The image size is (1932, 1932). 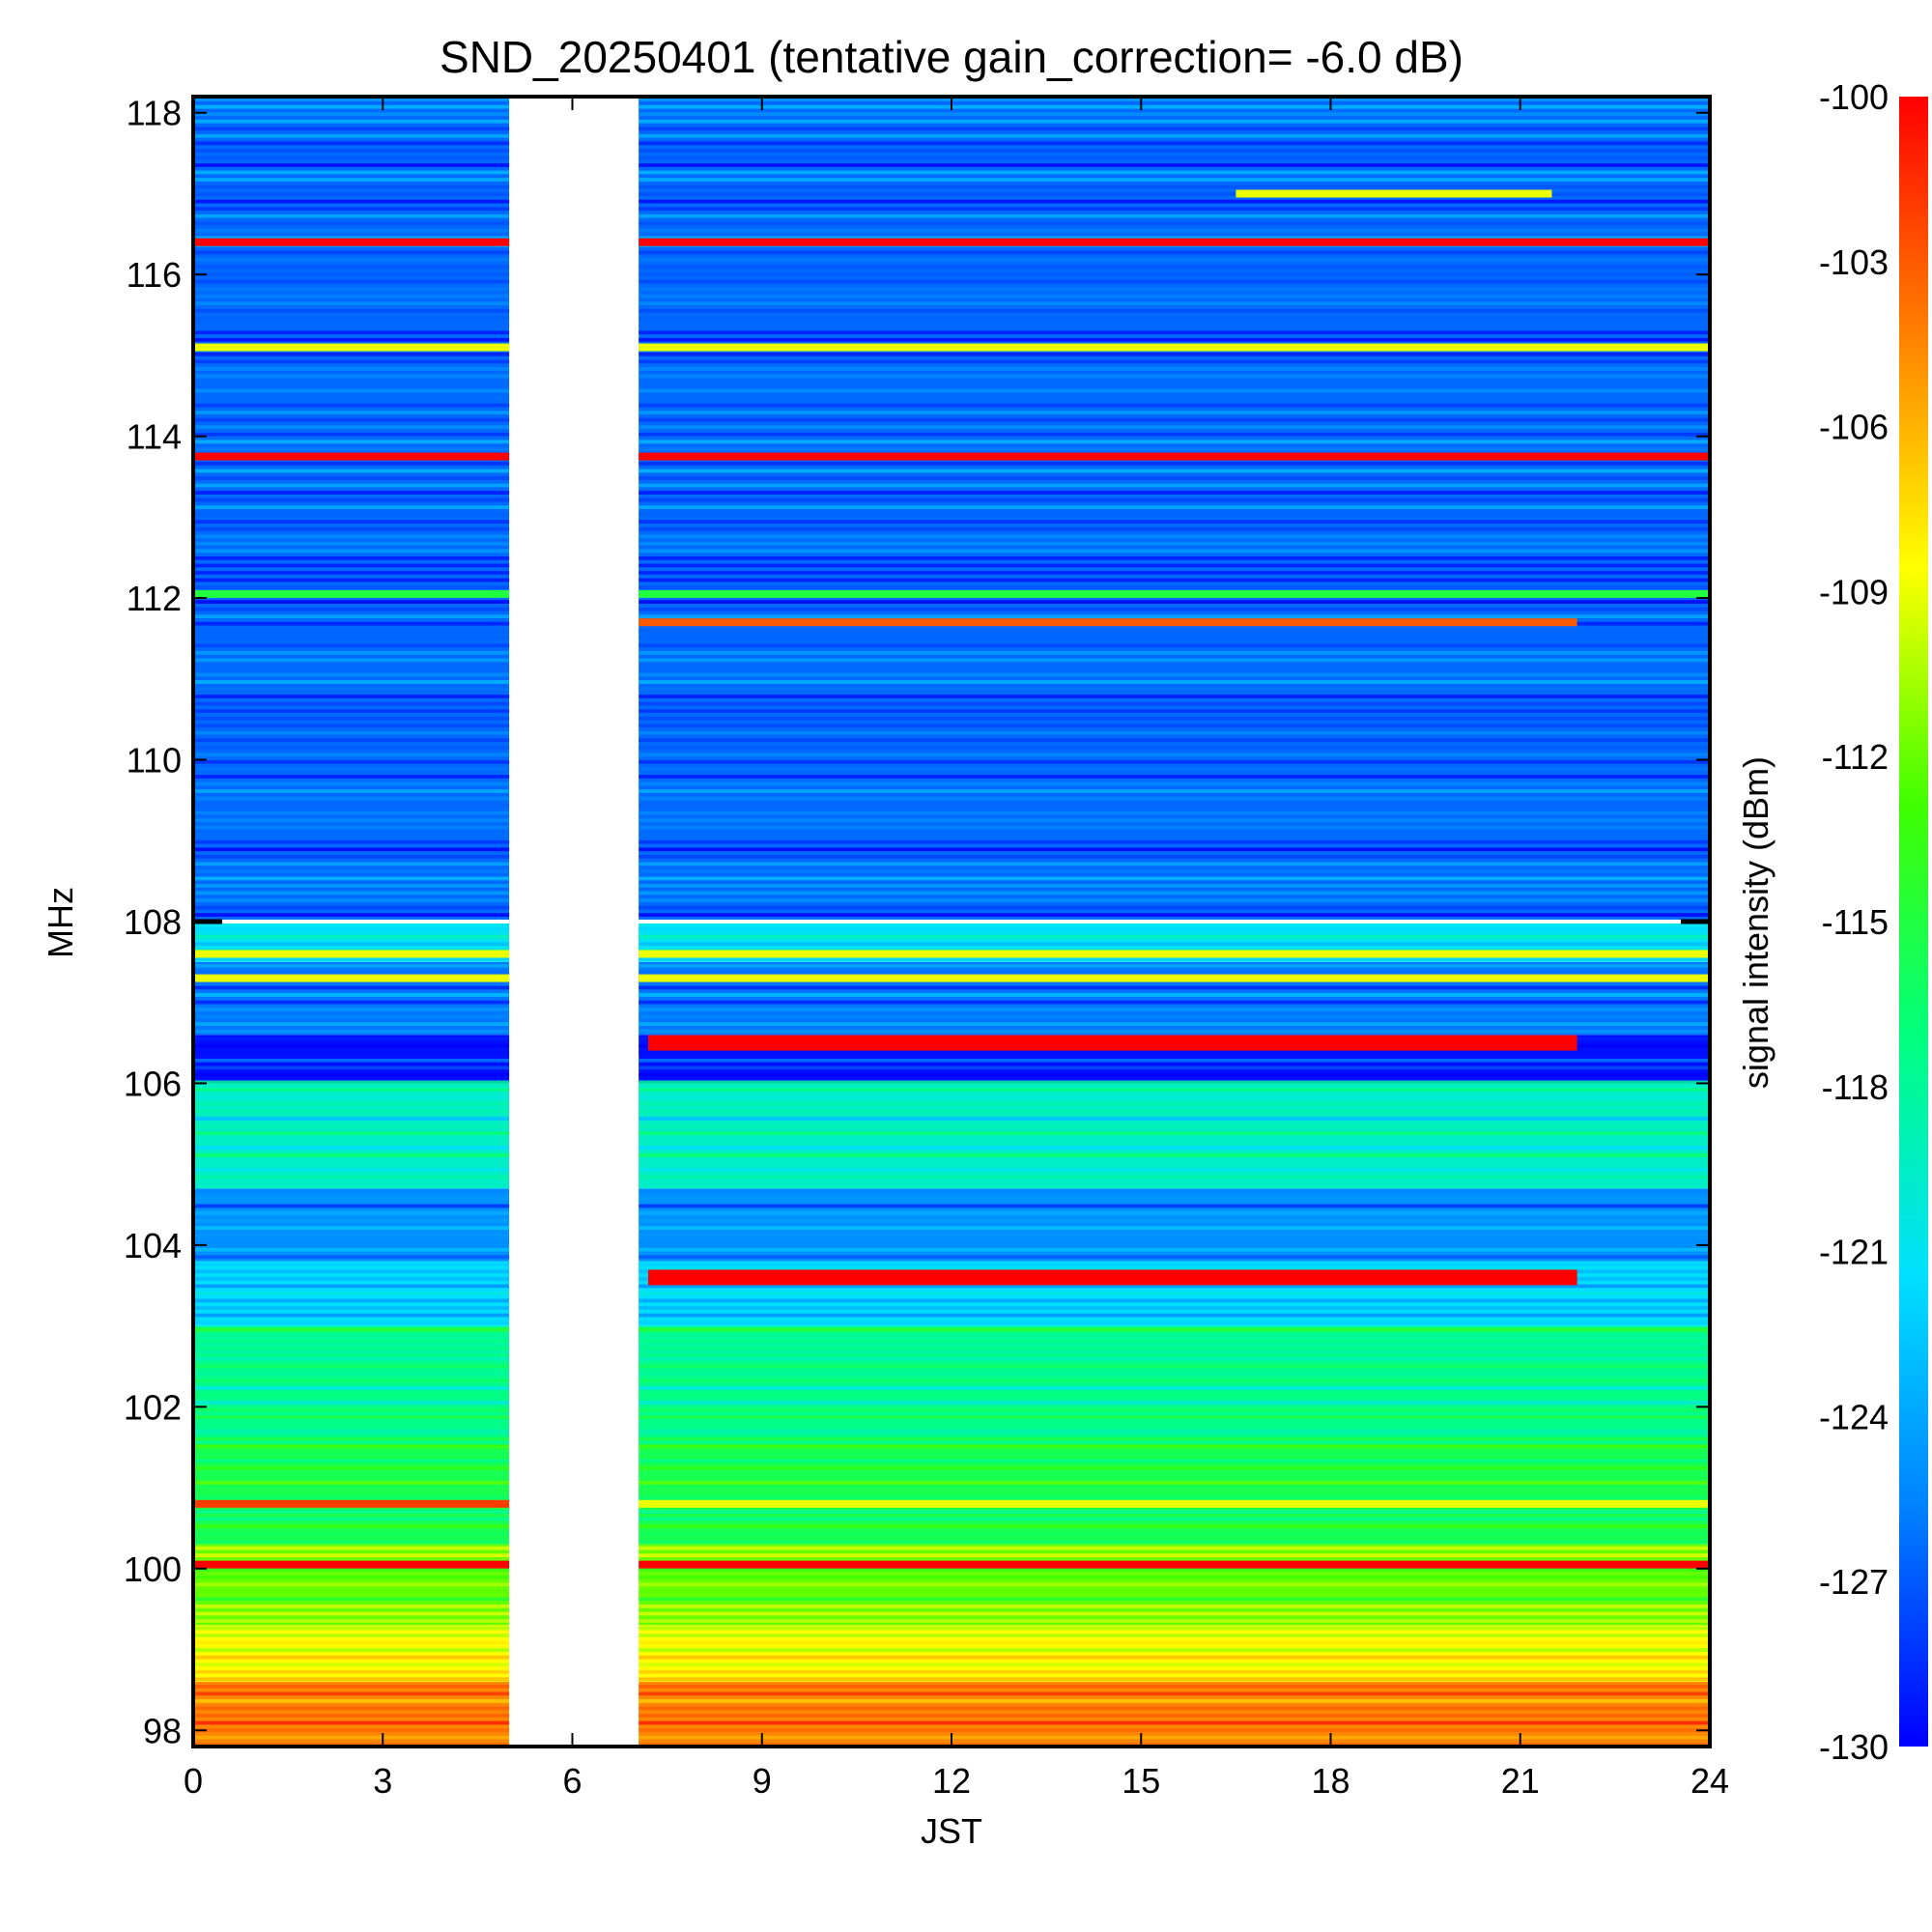 What do you see at coordinates (154, 437) in the screenshot?
I see `y-tick-label: 114` at bounding box center [154, 437].